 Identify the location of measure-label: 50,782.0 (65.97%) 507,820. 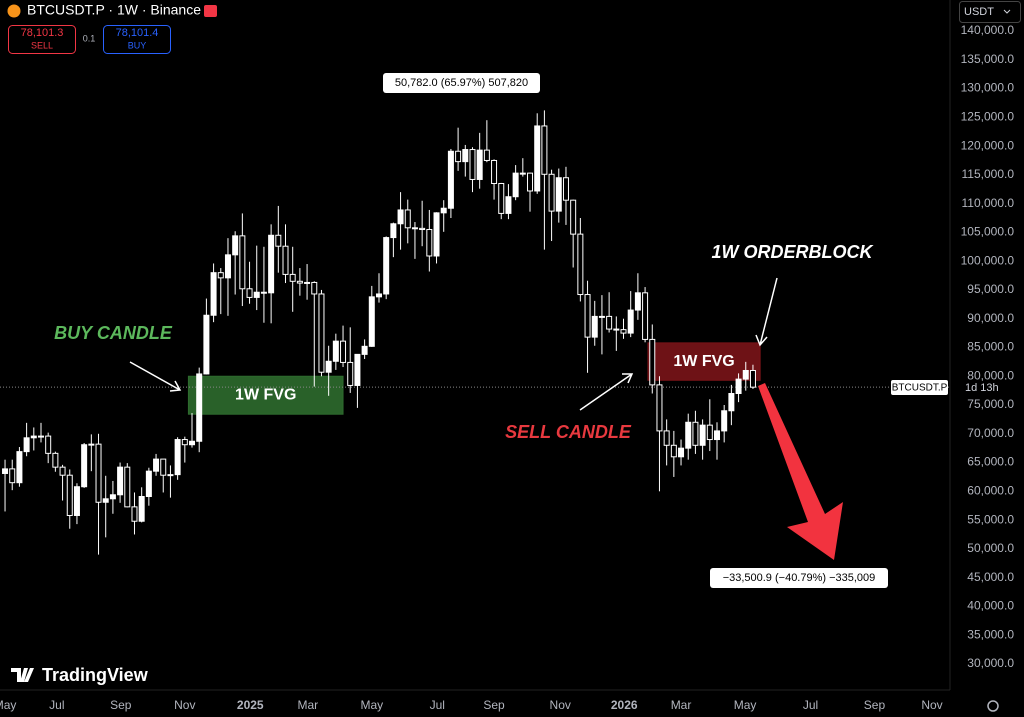
(461, 83).